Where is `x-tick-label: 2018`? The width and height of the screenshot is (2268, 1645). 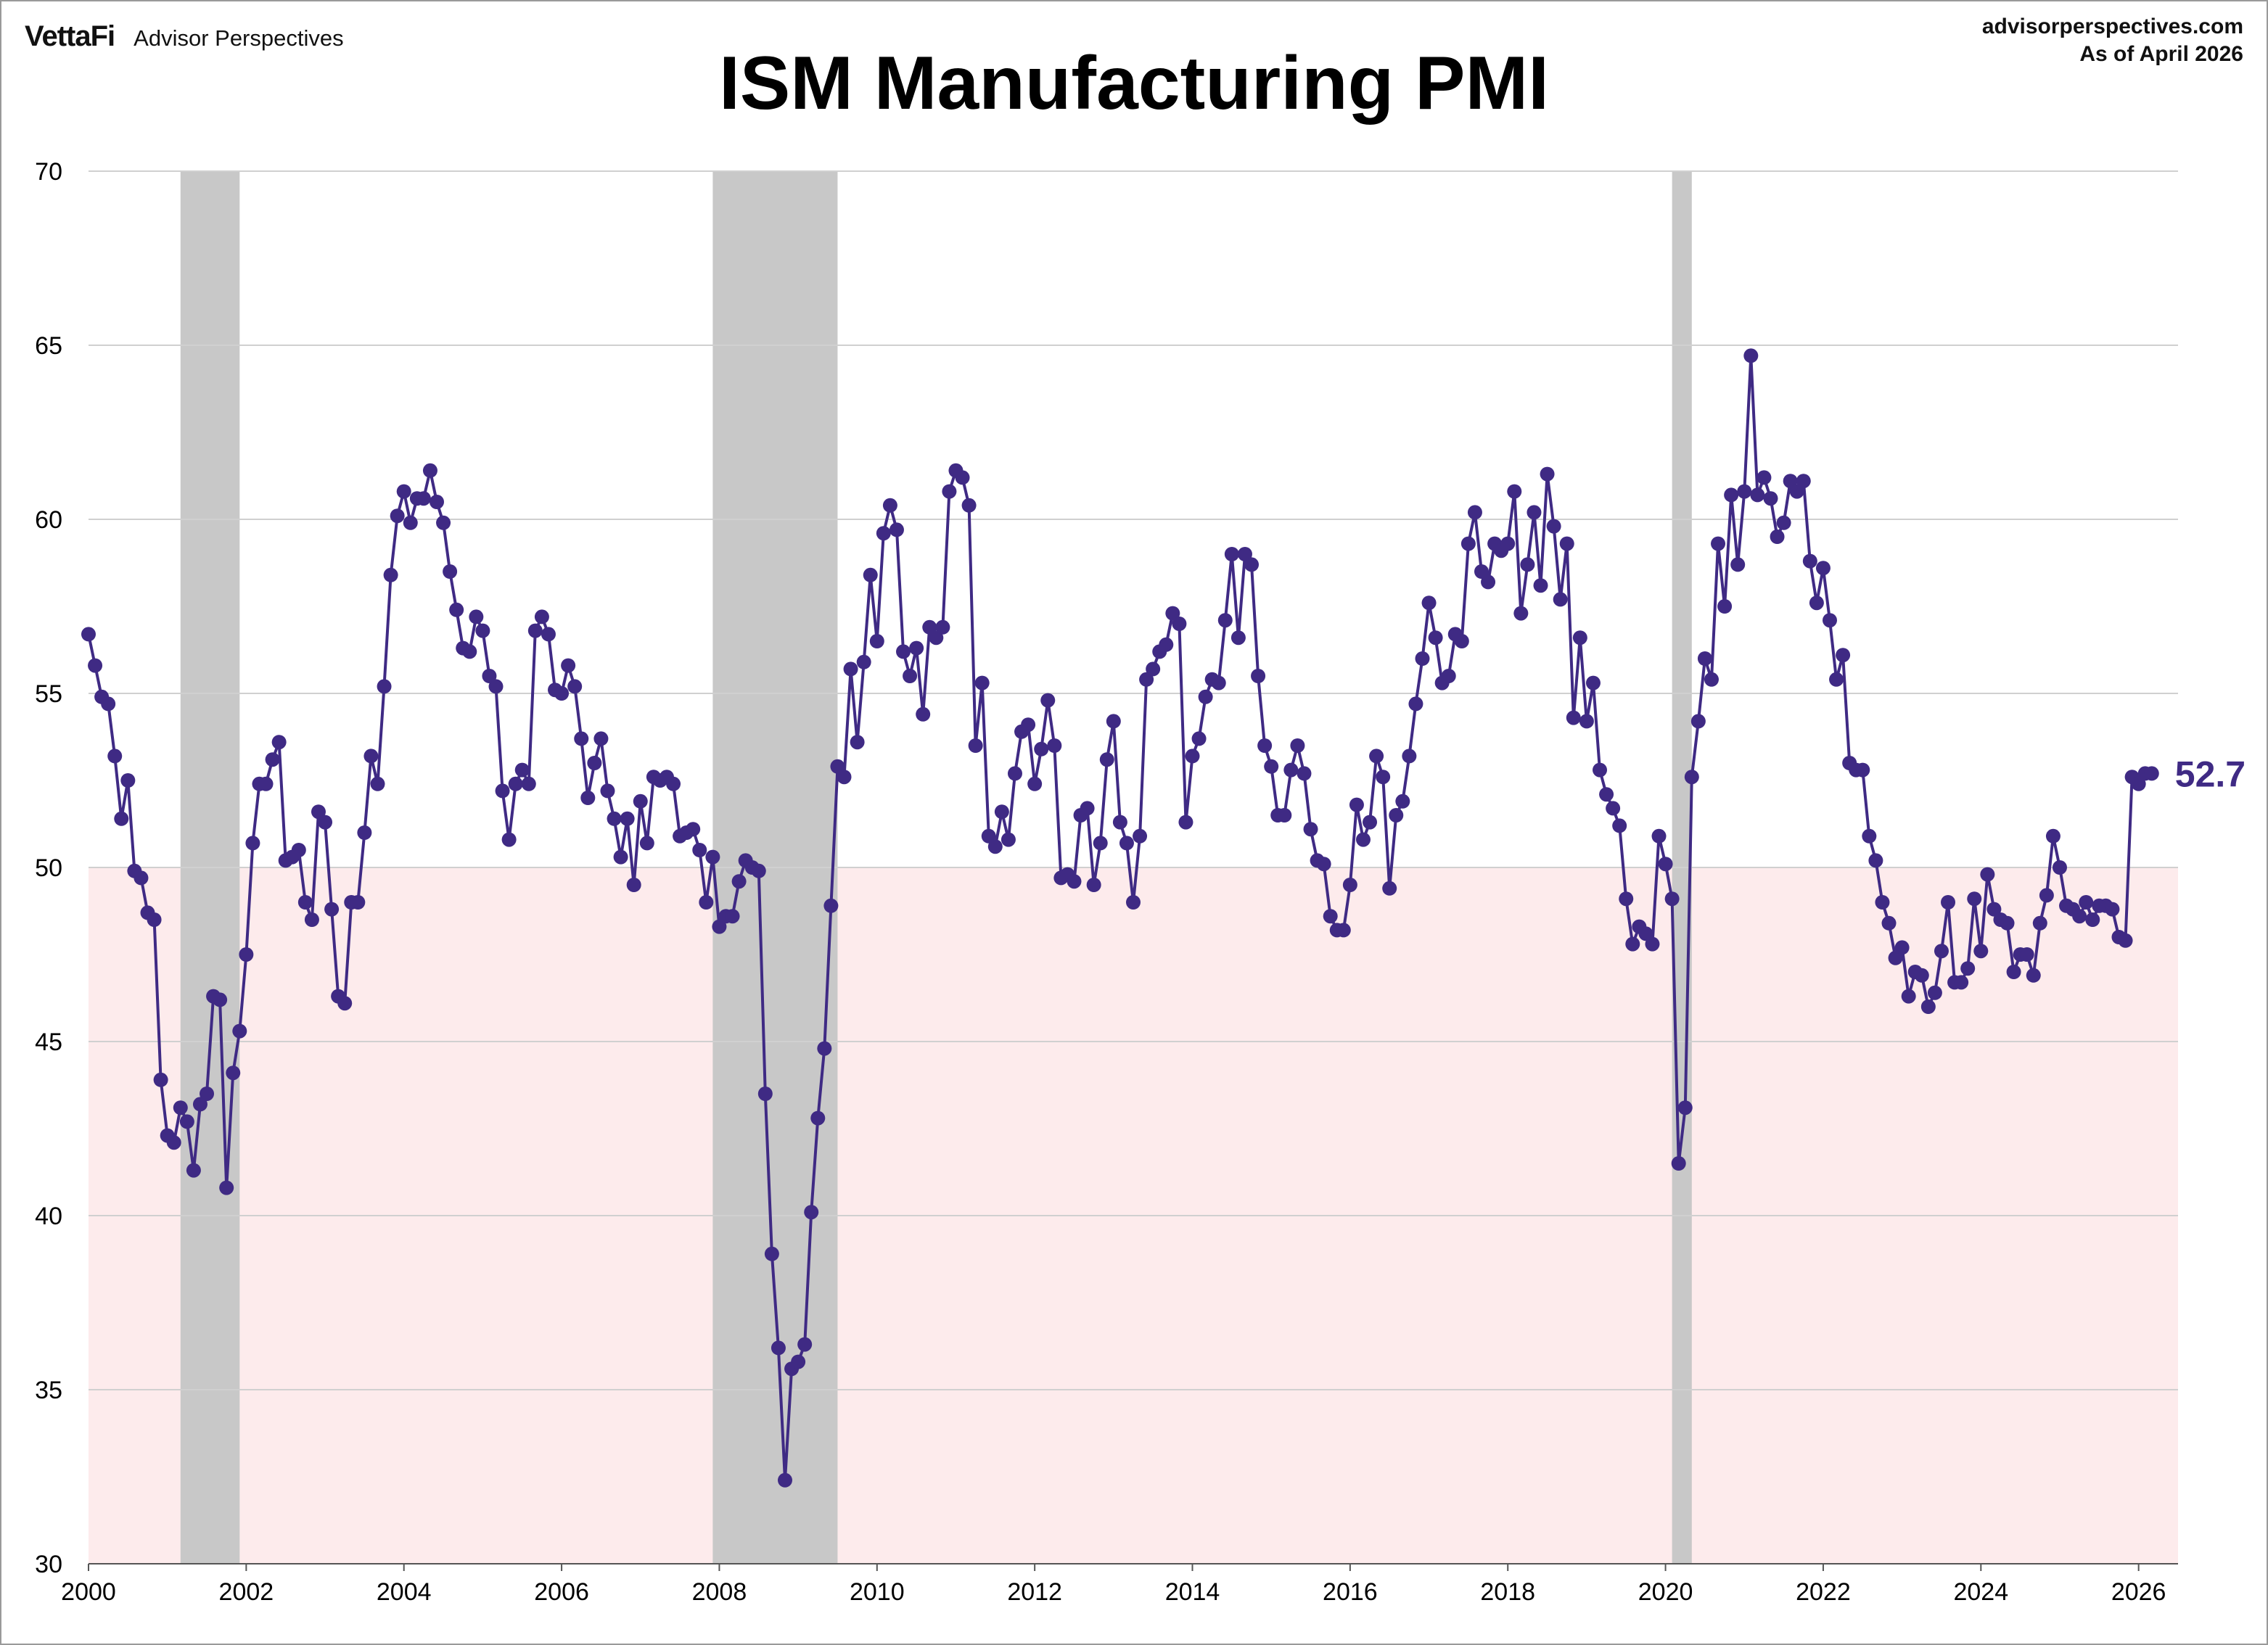
x-tick-label: 2018 is located at coordinates (1508, 1592).